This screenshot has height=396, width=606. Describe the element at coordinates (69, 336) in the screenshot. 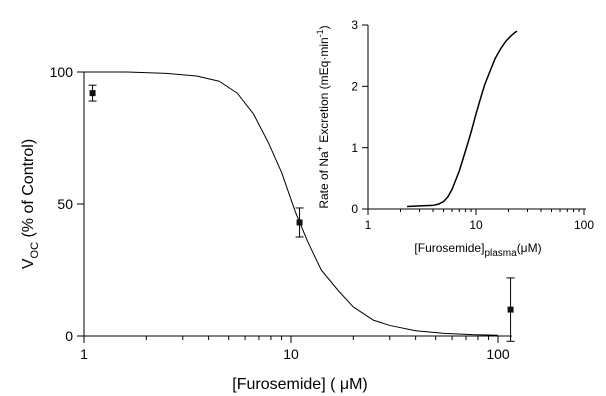

I see `main-y-tick-label: 0` at that location.